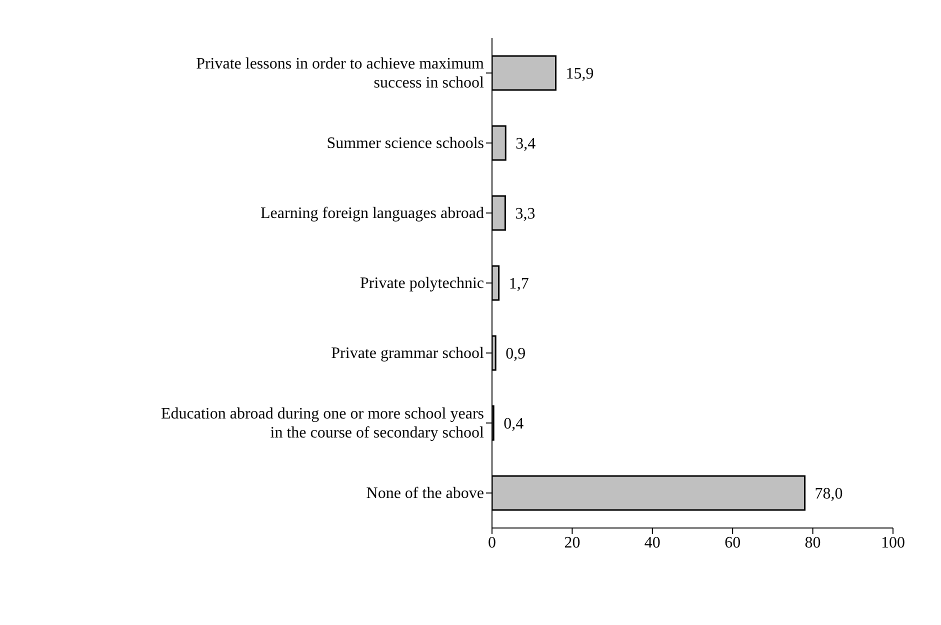 Image resolution: width=941 pixels, height=625 pixels. I want to click on y-tick-label: Learning foreign languages abroad, so click(372, 213).